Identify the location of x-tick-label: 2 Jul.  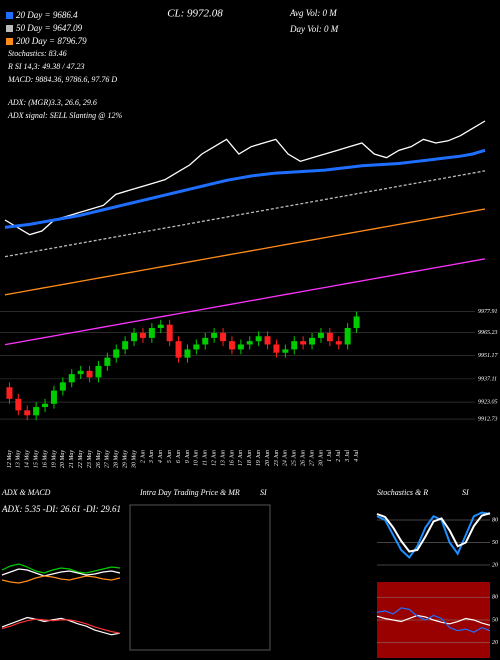
(339, 456).